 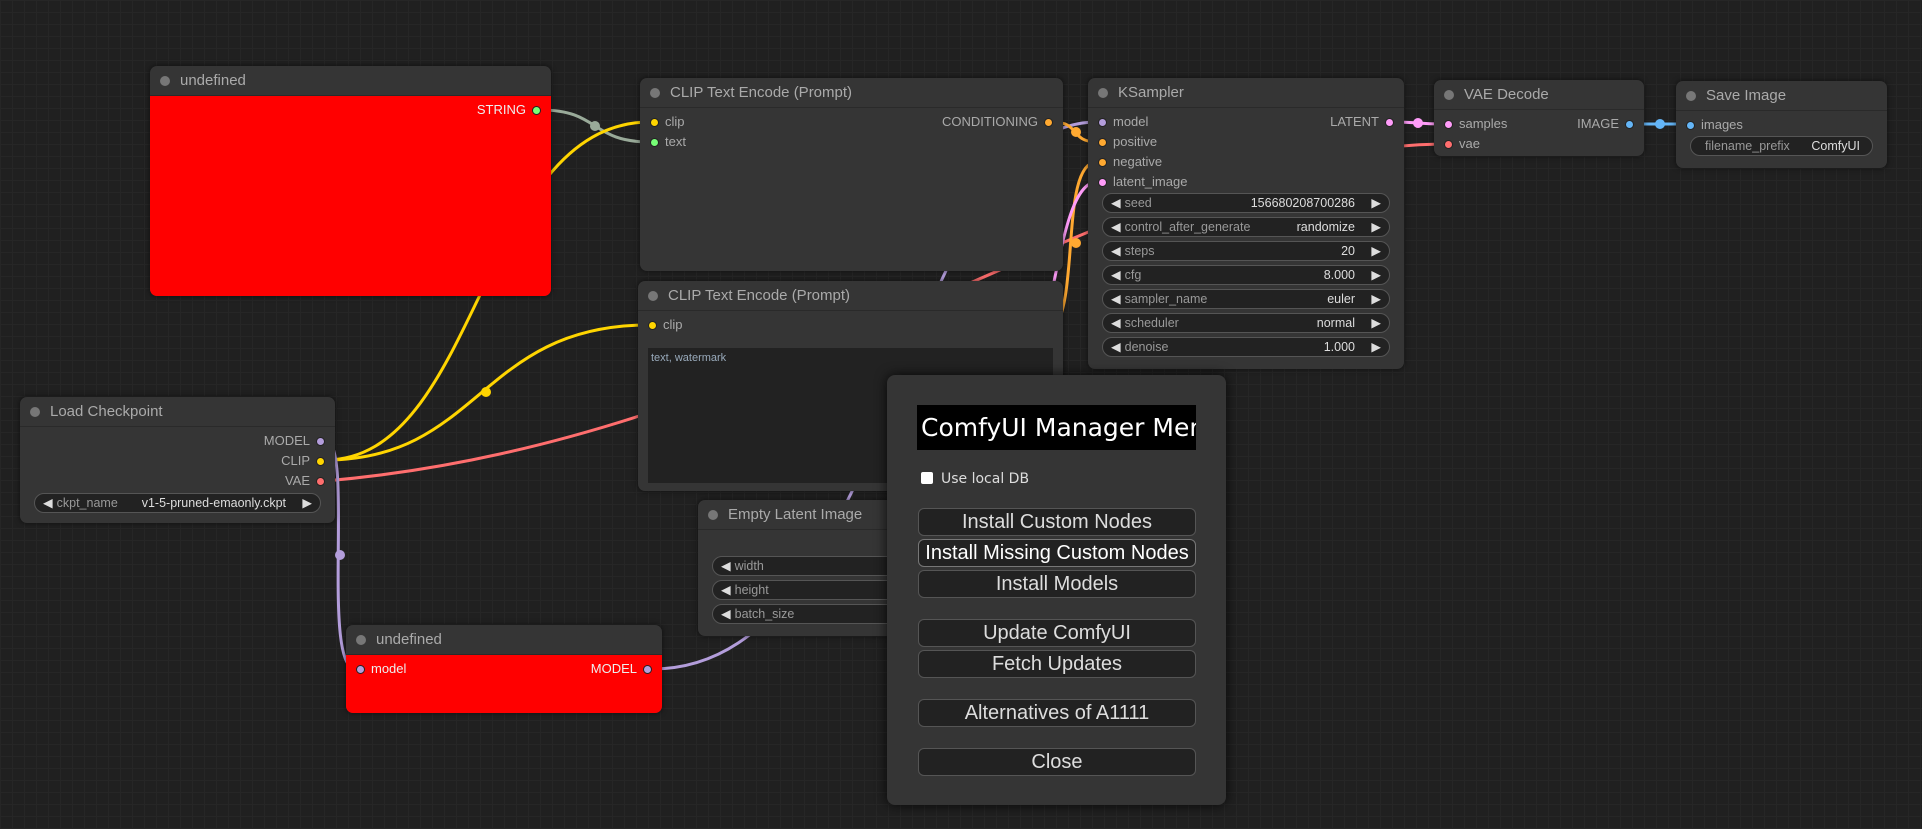 What do you see at coordinates (389, 668) in the screenshot?
I see `input-label: model` at bounding box center [389, 668].